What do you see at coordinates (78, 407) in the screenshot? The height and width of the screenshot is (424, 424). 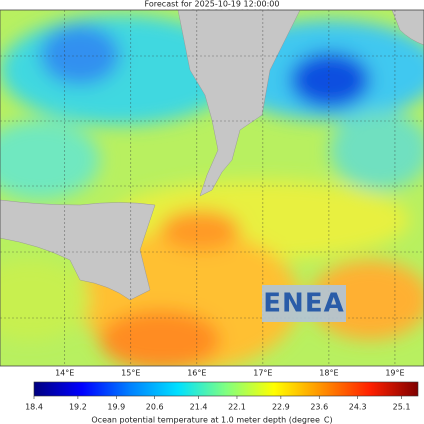 I see `colorbar-tick-label: 19.2` at bounding box center [78, 407].